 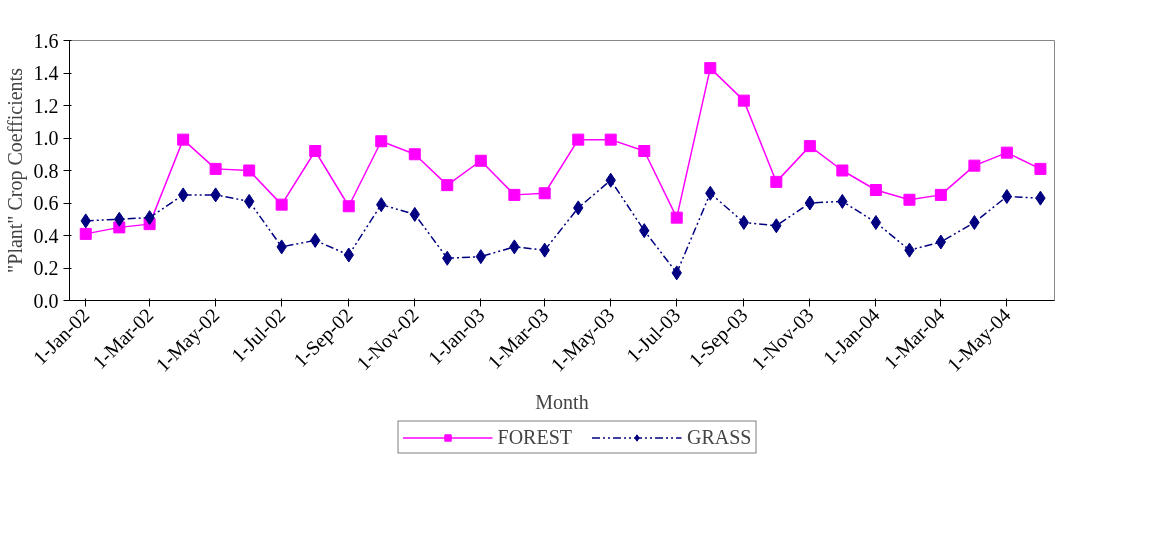 What do you see at coordinates (46, 170) in the screenshot?
I see `y-tick-label: 0.8` at bounding box center [46, 170].